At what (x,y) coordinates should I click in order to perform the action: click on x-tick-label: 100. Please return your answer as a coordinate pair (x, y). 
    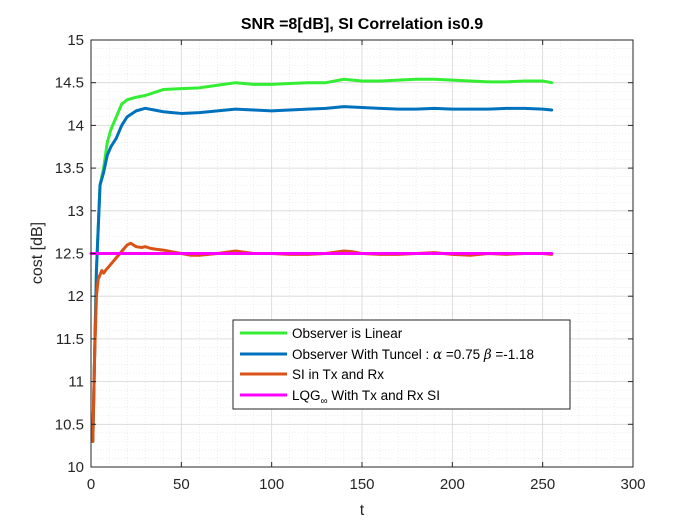
    Looking at the image, I should click on (271, 484).